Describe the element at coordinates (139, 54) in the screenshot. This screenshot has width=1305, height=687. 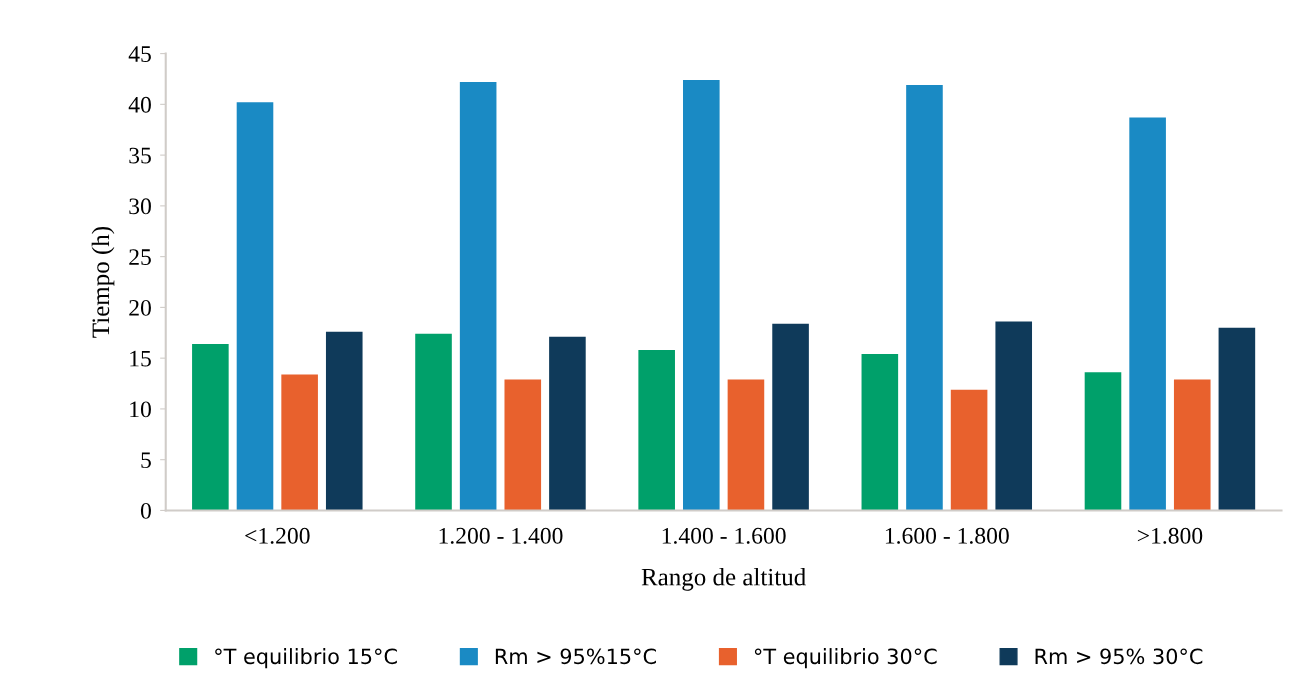
I see `y-tick-label: 45` at that location.